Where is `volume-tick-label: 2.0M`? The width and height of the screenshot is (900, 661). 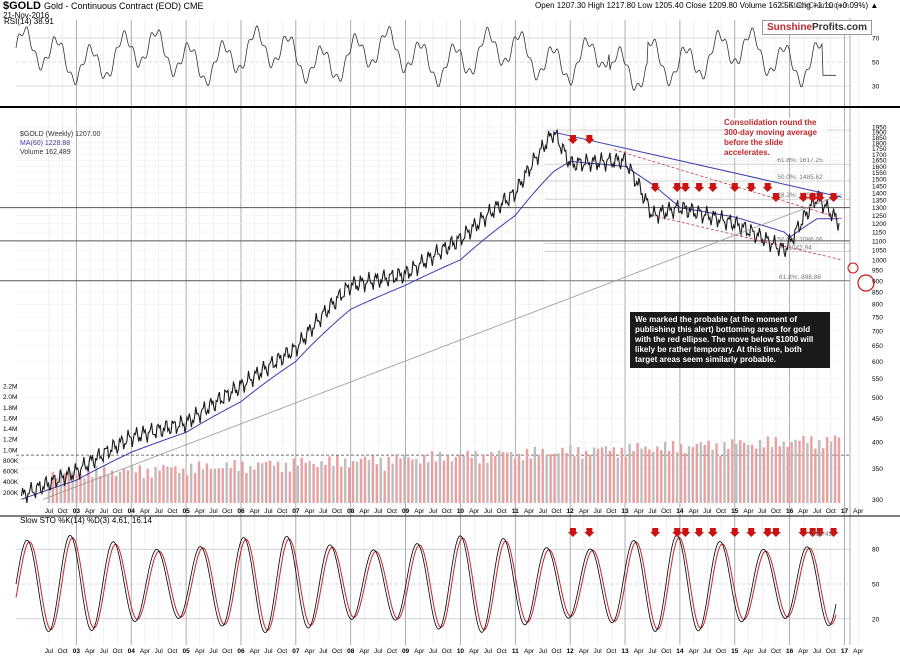 volume-tick-label: 2.0M is located at coordinates (10, 397).